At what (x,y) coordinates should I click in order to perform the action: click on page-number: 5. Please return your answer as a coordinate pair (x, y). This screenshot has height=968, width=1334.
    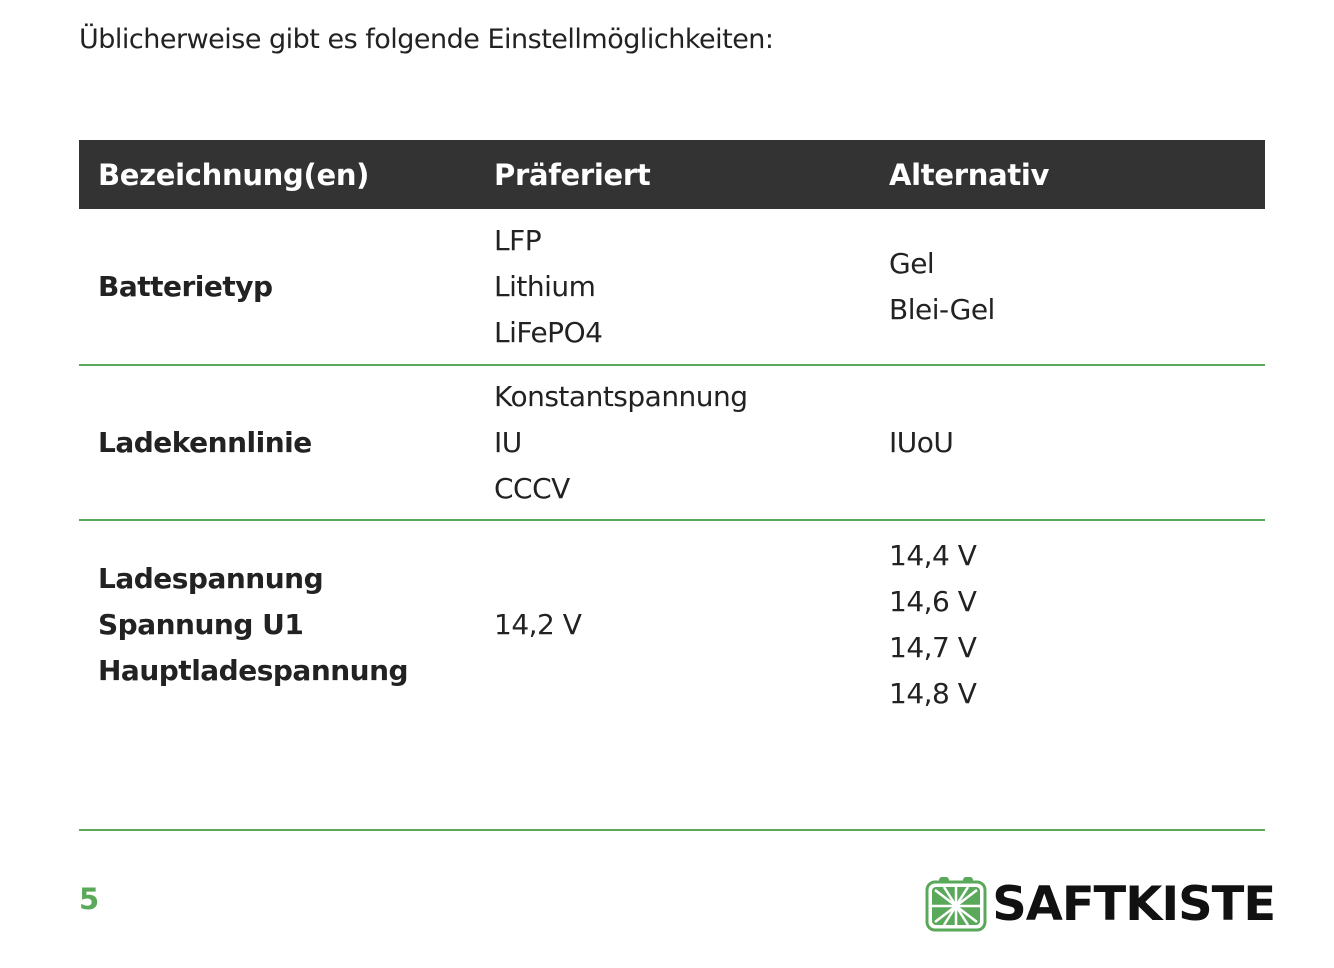
    Looking at the image, I should click on (89, 899).